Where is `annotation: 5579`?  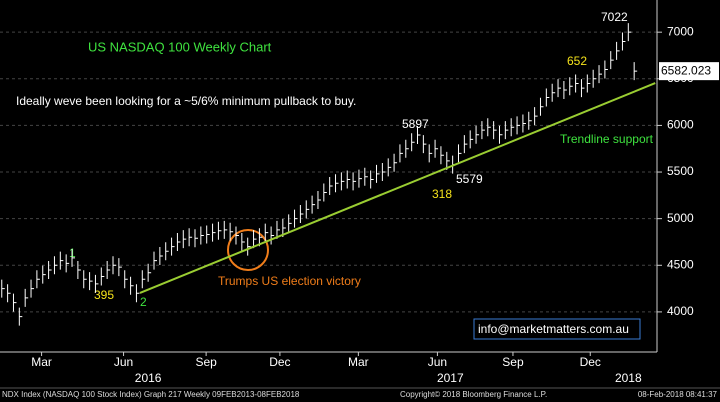
annotation: 5579 is located at coordinates (469, 179).